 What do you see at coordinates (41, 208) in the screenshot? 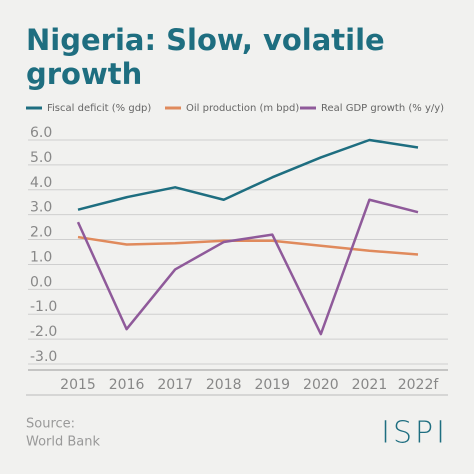
I see `y-tick-label: 3.0` at bounding box center [41, 208].